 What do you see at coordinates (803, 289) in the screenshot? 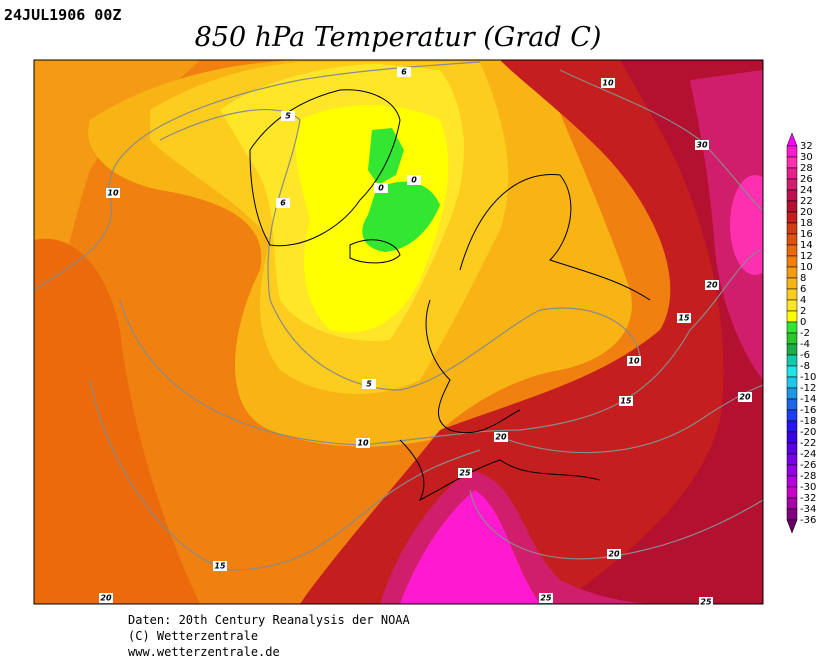
I see `colorbar-label: 6` at bounding box center [803, 289].